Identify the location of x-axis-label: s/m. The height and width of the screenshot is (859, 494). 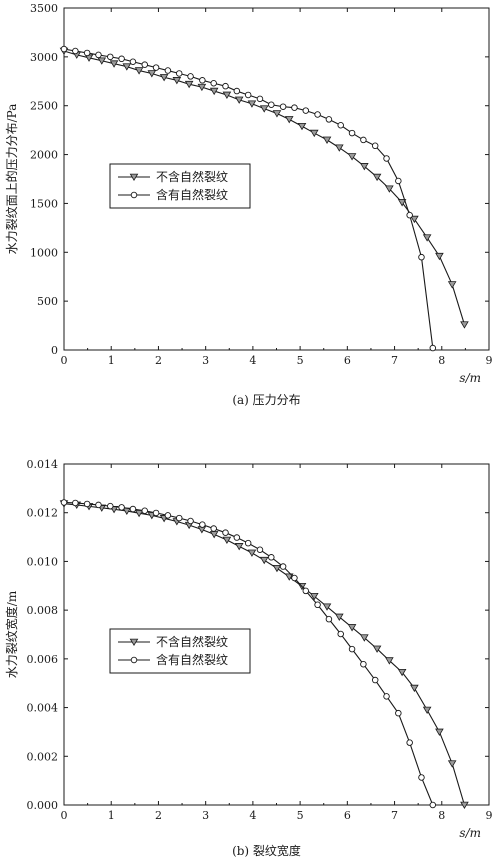
(470, 378).